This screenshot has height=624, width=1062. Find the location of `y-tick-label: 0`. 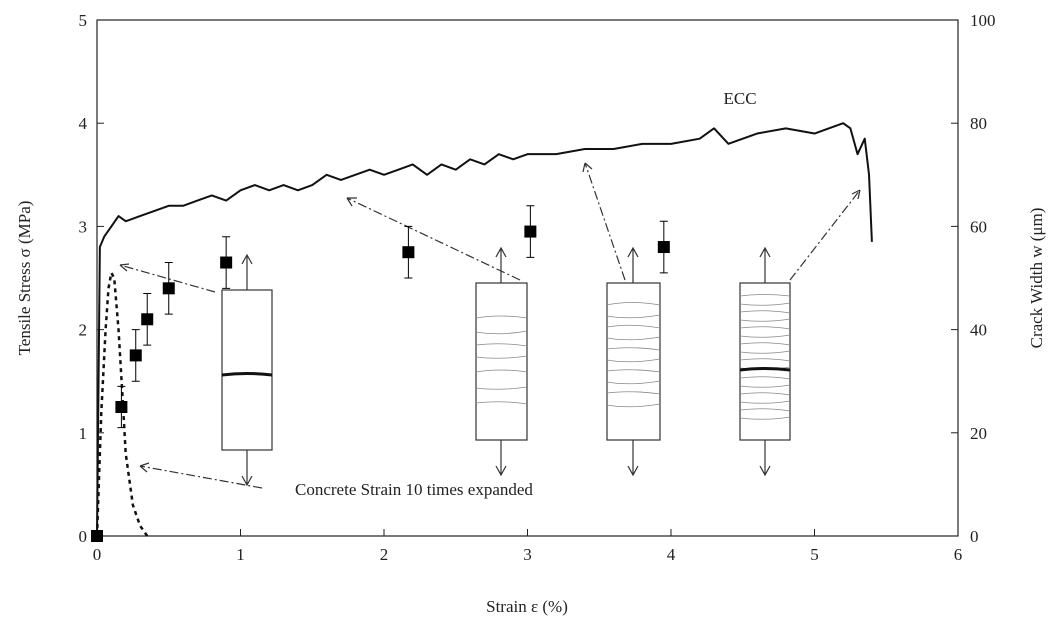

y-tick-label: 0 is located at coordinates (83, 536).